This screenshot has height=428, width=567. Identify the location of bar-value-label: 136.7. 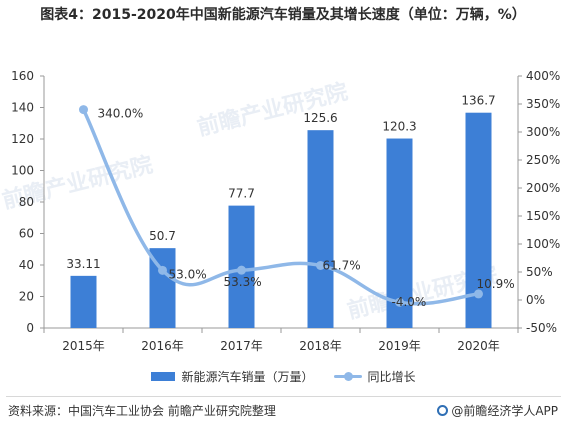
(478, 101).